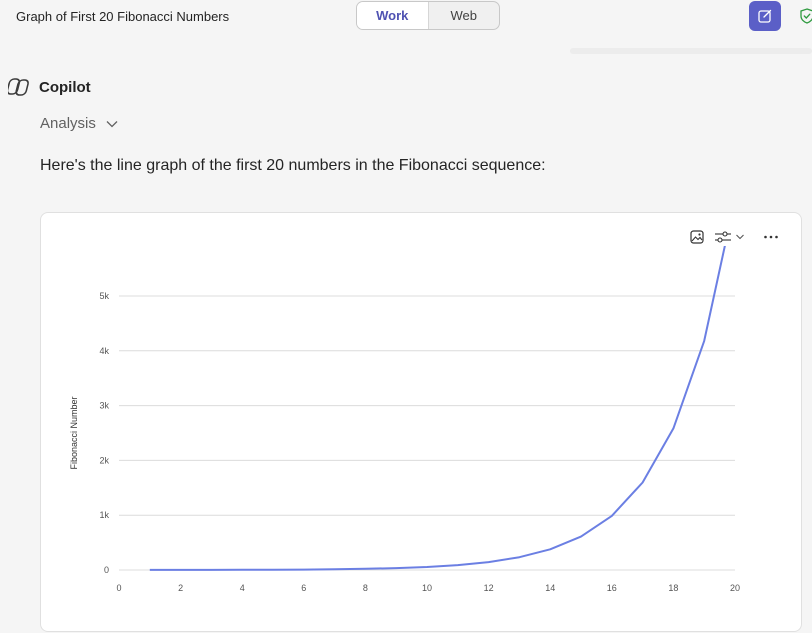 The width and height of the screenshot is (812, 633). What do you see at coordinates (242, 588) in the screenshot?
I see `x-tick-label: 4` at bounding box center [242, 588].